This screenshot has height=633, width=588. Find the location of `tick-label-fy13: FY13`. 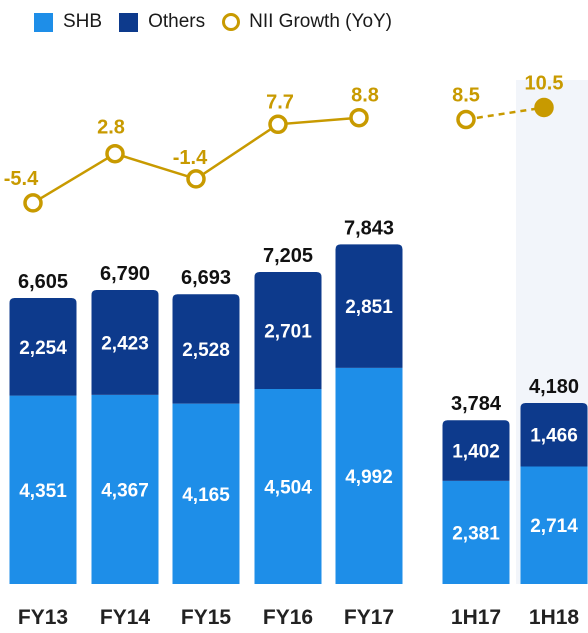

tick-label-fy13: FY13 is located at coordinates (43, 617).